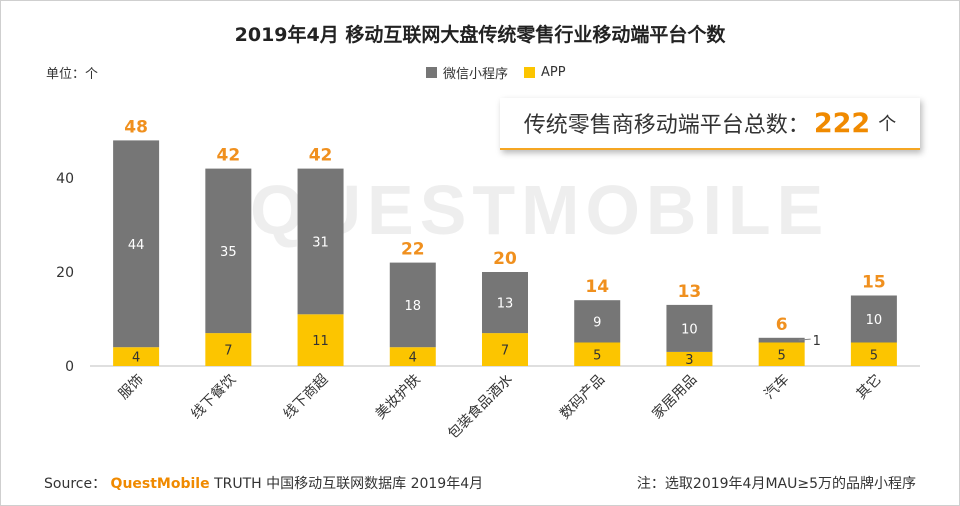 Image resolution: width=960 pixels, height=506 pixels. I want to click on y-tick-label-1: 20, so click(65, 273).